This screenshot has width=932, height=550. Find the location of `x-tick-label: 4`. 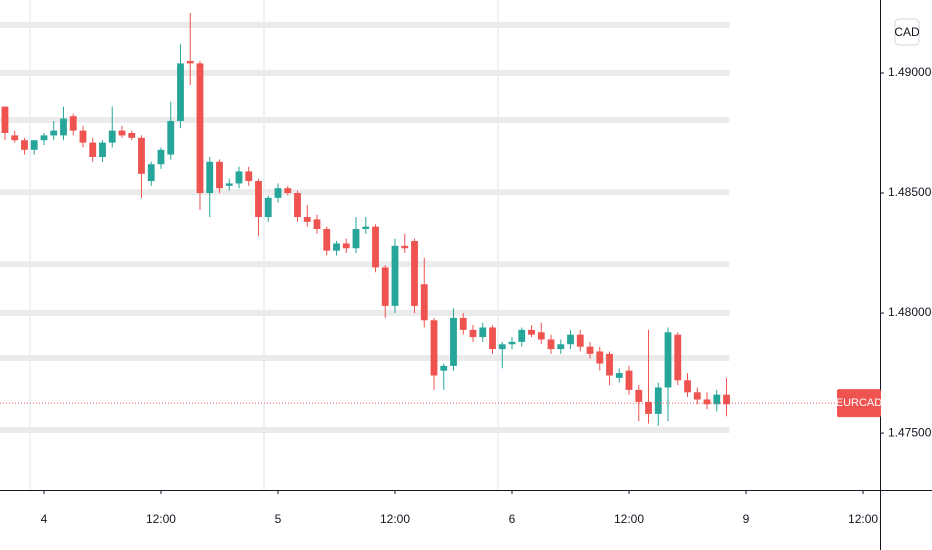

x-tick-label: 4 is located at coordinates (44, 519).